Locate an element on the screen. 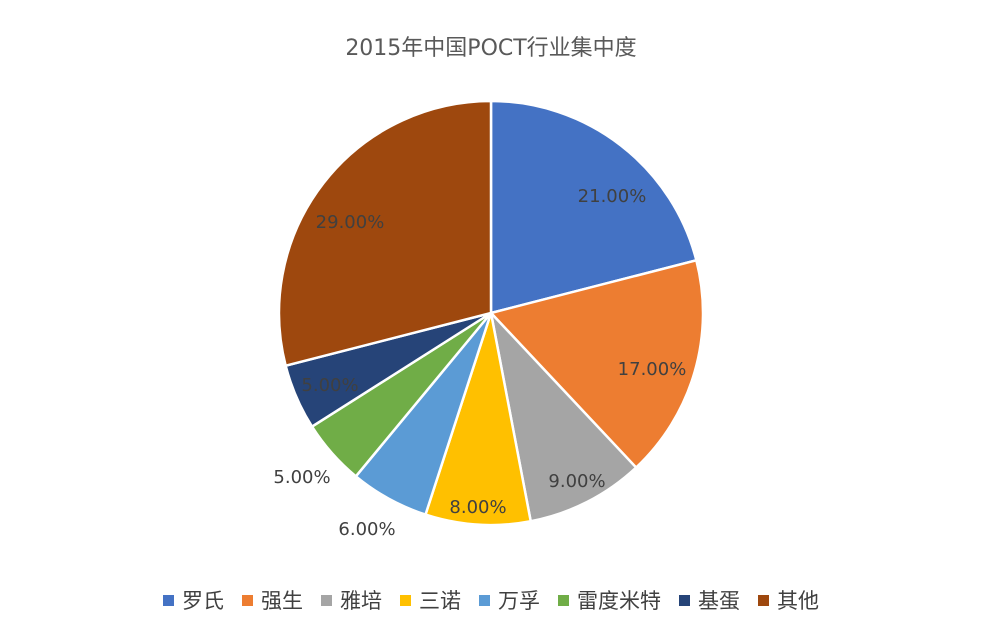 This screenshot has height=633, width=982. legend-item-8: 其他 is located at coordinates (788, 600).